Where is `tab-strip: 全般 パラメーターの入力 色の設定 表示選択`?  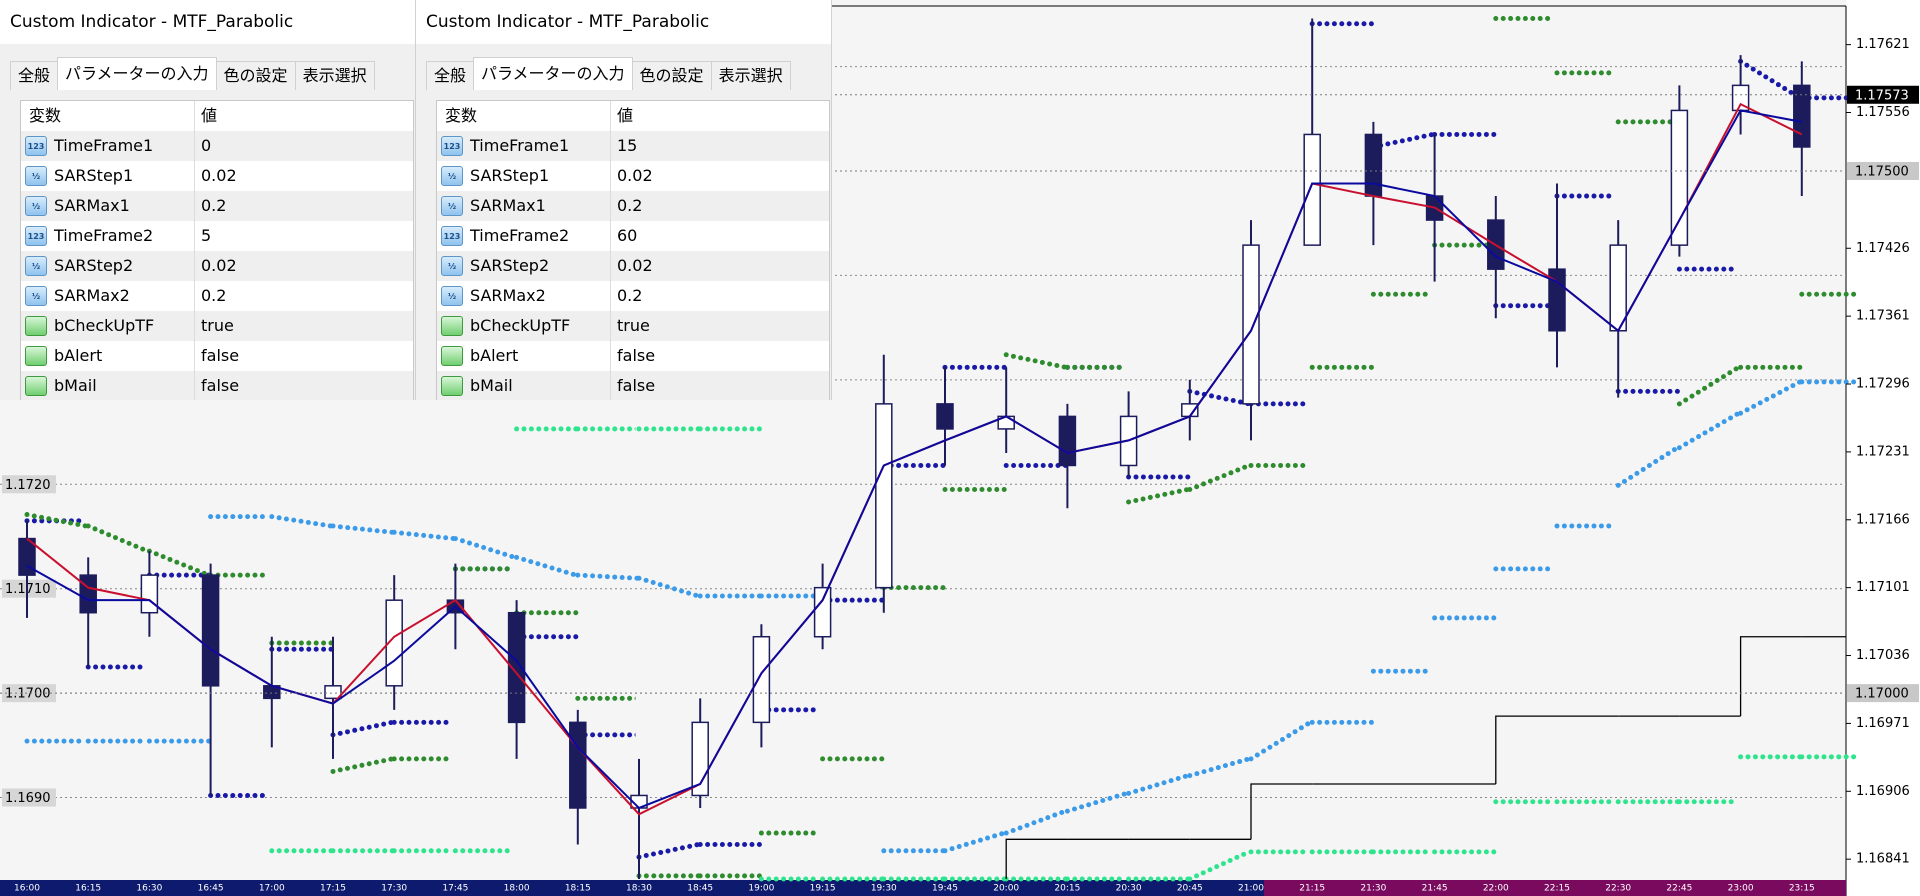
tab-strip: 全般 パラメーターの入力 色の設定 表示選択 is located at coordinates (192, 73).